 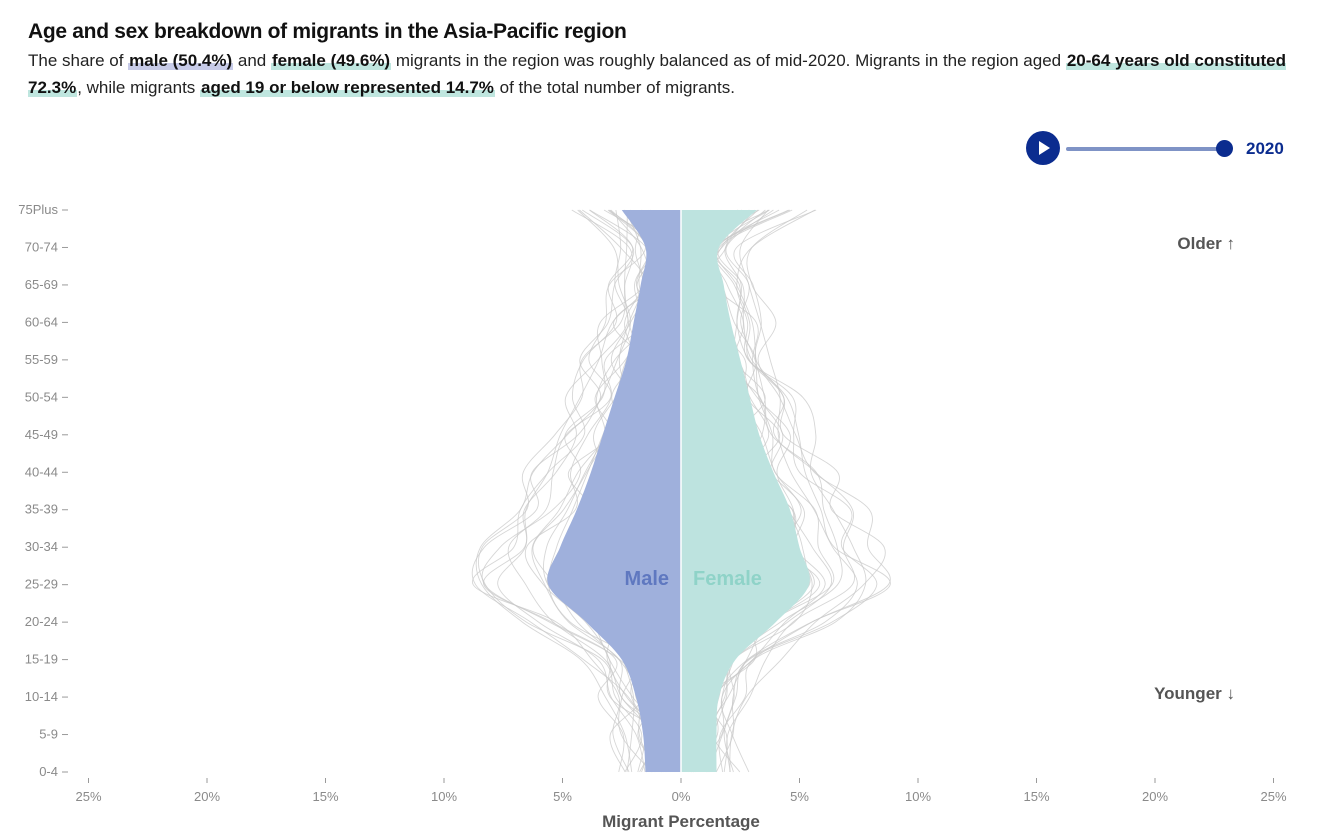 What do you see at coordinates (78, 60) in the screenshot?
I see `description-text-1: The share of` at bounding box center [78, 60].